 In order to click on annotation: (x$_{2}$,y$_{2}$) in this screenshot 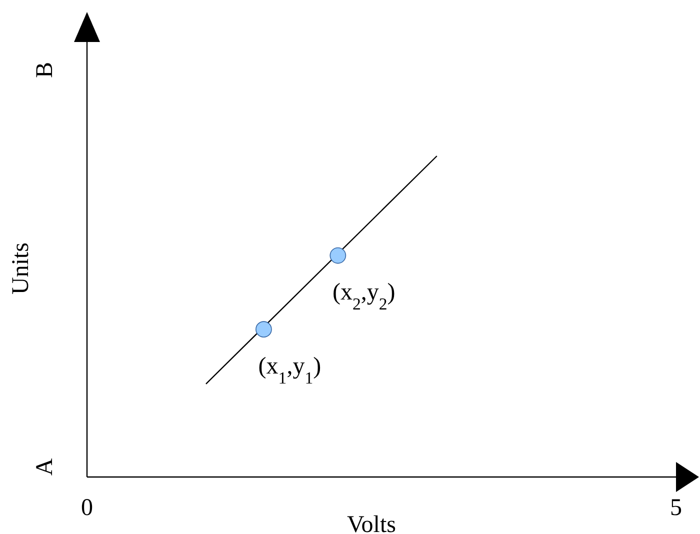, I will do `click(364, 297)`.